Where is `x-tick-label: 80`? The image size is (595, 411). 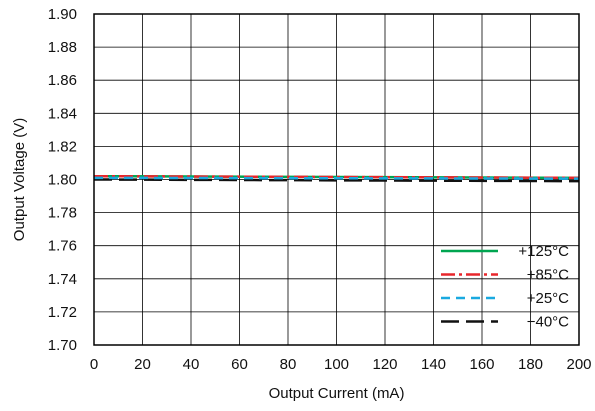
x-tick-label: 80 is located at coordinates (288, 364).